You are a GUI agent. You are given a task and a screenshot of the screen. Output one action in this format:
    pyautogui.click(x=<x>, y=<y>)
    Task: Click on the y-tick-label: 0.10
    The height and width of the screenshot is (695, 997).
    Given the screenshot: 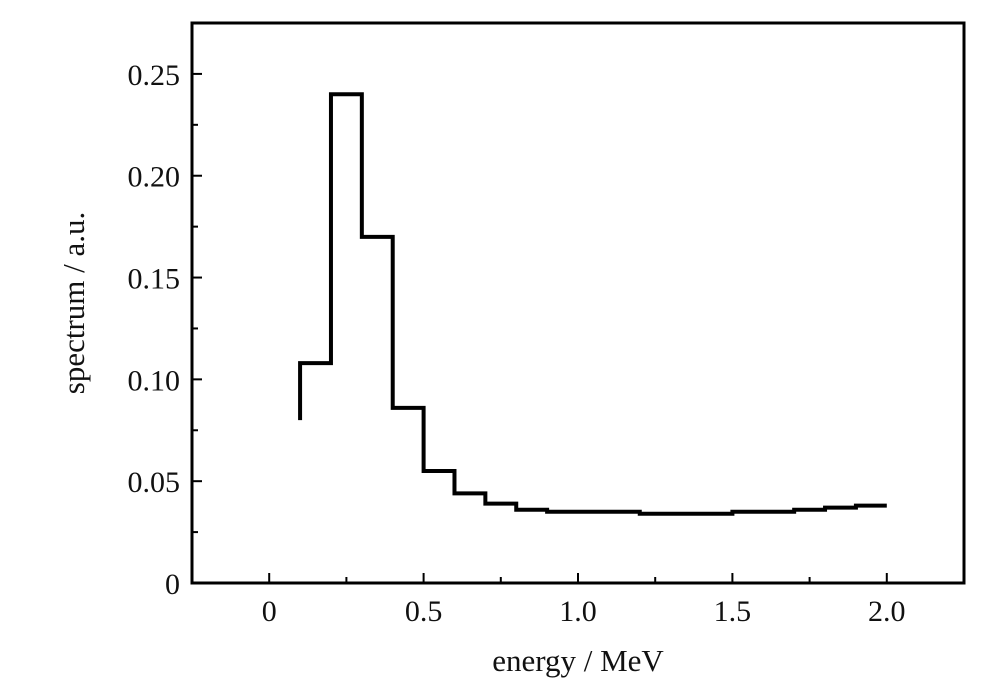 What is the action you would take?
    pyautogui.click(x=154, y=380)
    